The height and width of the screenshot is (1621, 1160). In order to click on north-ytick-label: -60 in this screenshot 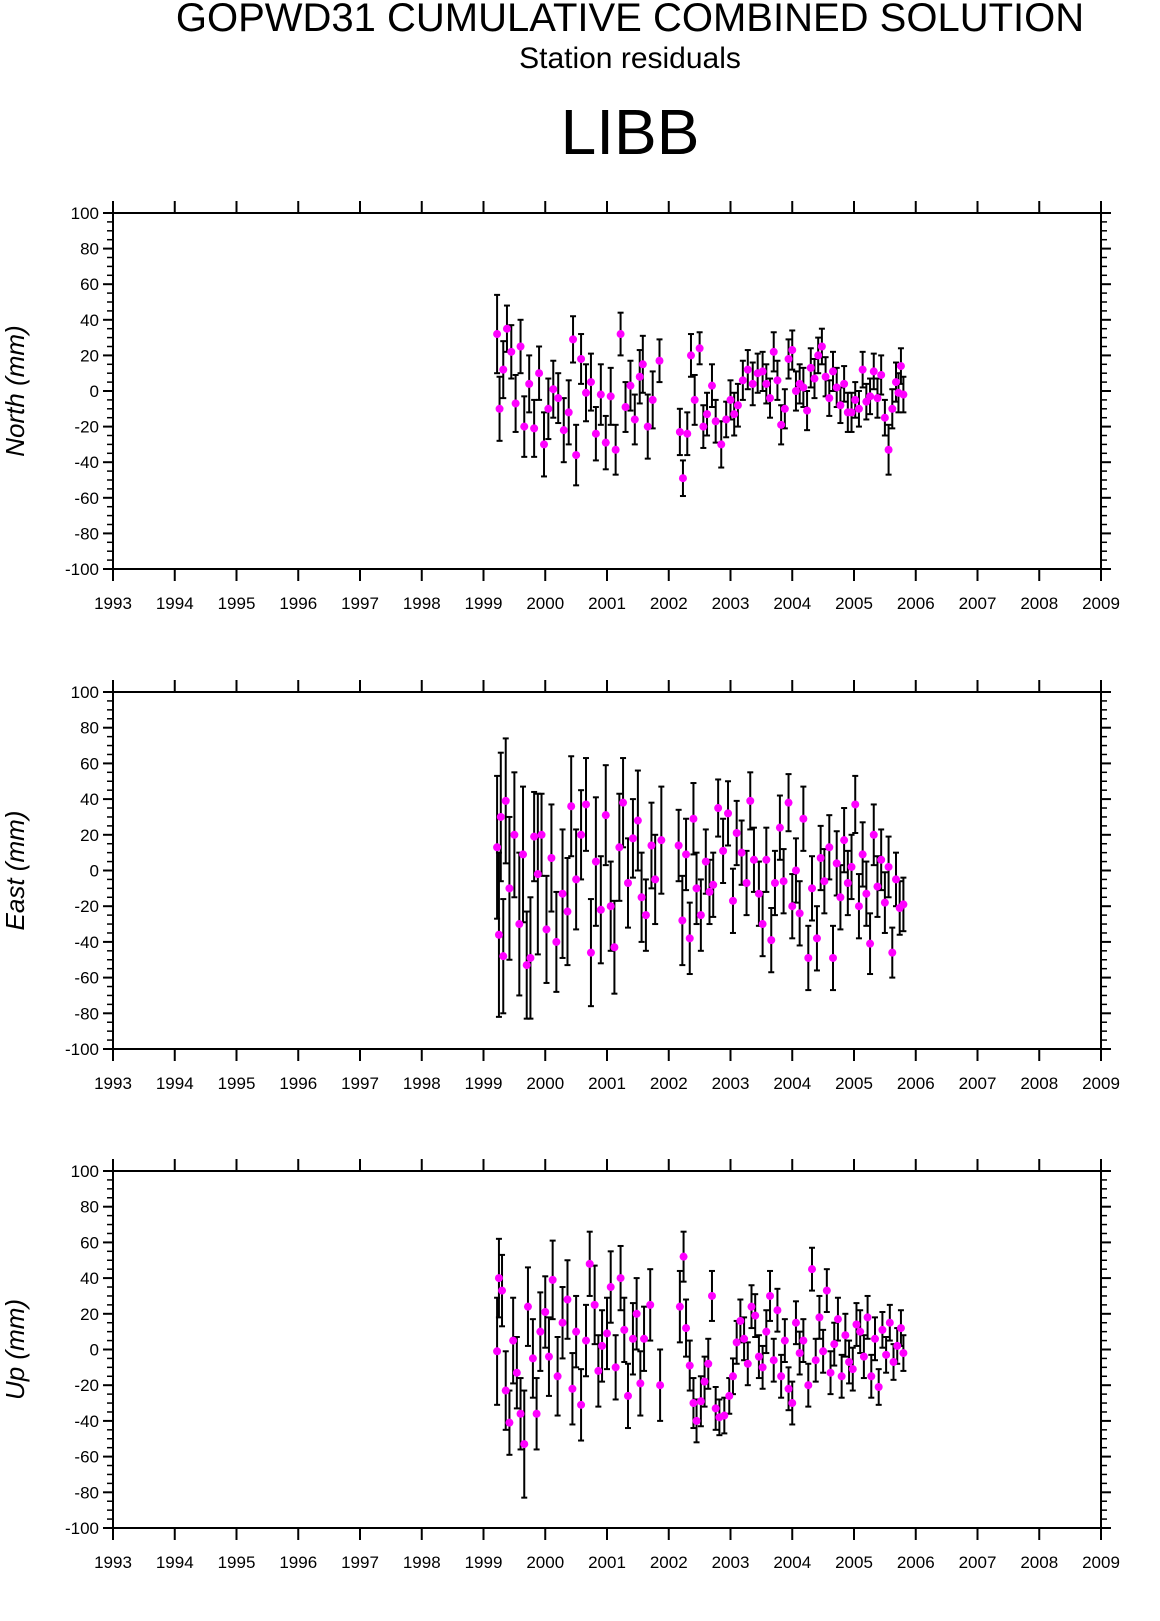, I will do `click(86, 498)`.